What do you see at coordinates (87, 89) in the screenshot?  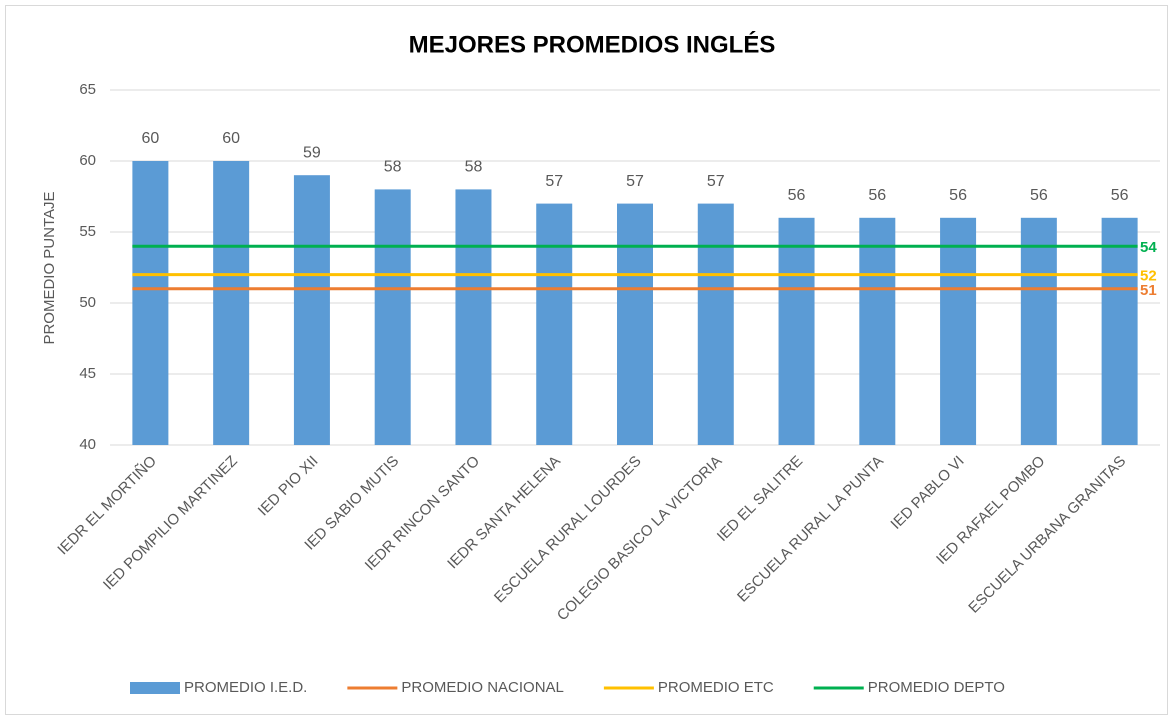 I see `y-tick-label: 65` at bounding box center [87, 89].